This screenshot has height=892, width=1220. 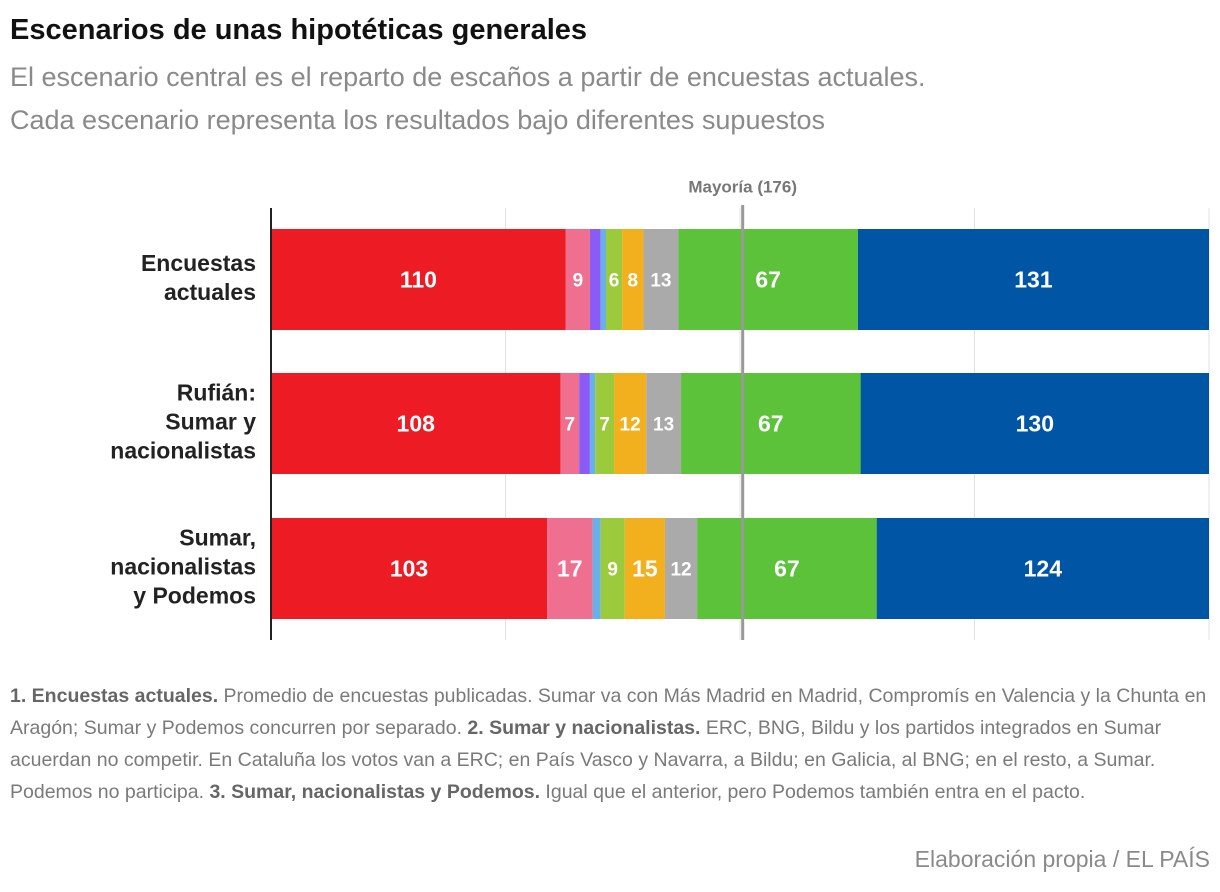 I want to click on value-label: 6, so click(x=614, y=281).